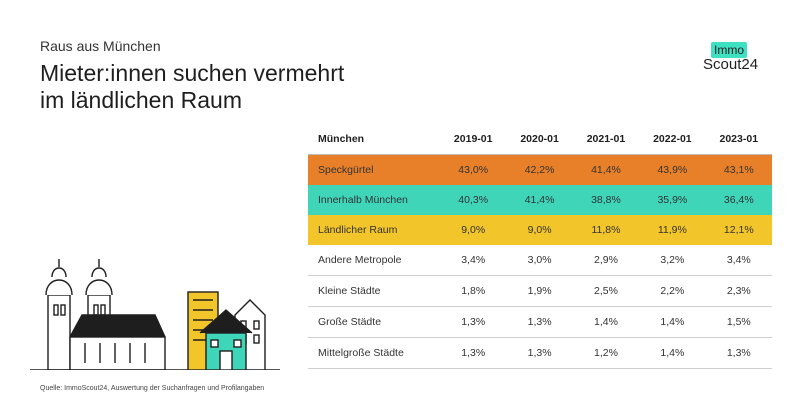 The width and height of the screenshot is (800, 420). Describe the element at coordinates (374, 260) in the screenshot. I see `row-label: Andere Metropole` at that location.